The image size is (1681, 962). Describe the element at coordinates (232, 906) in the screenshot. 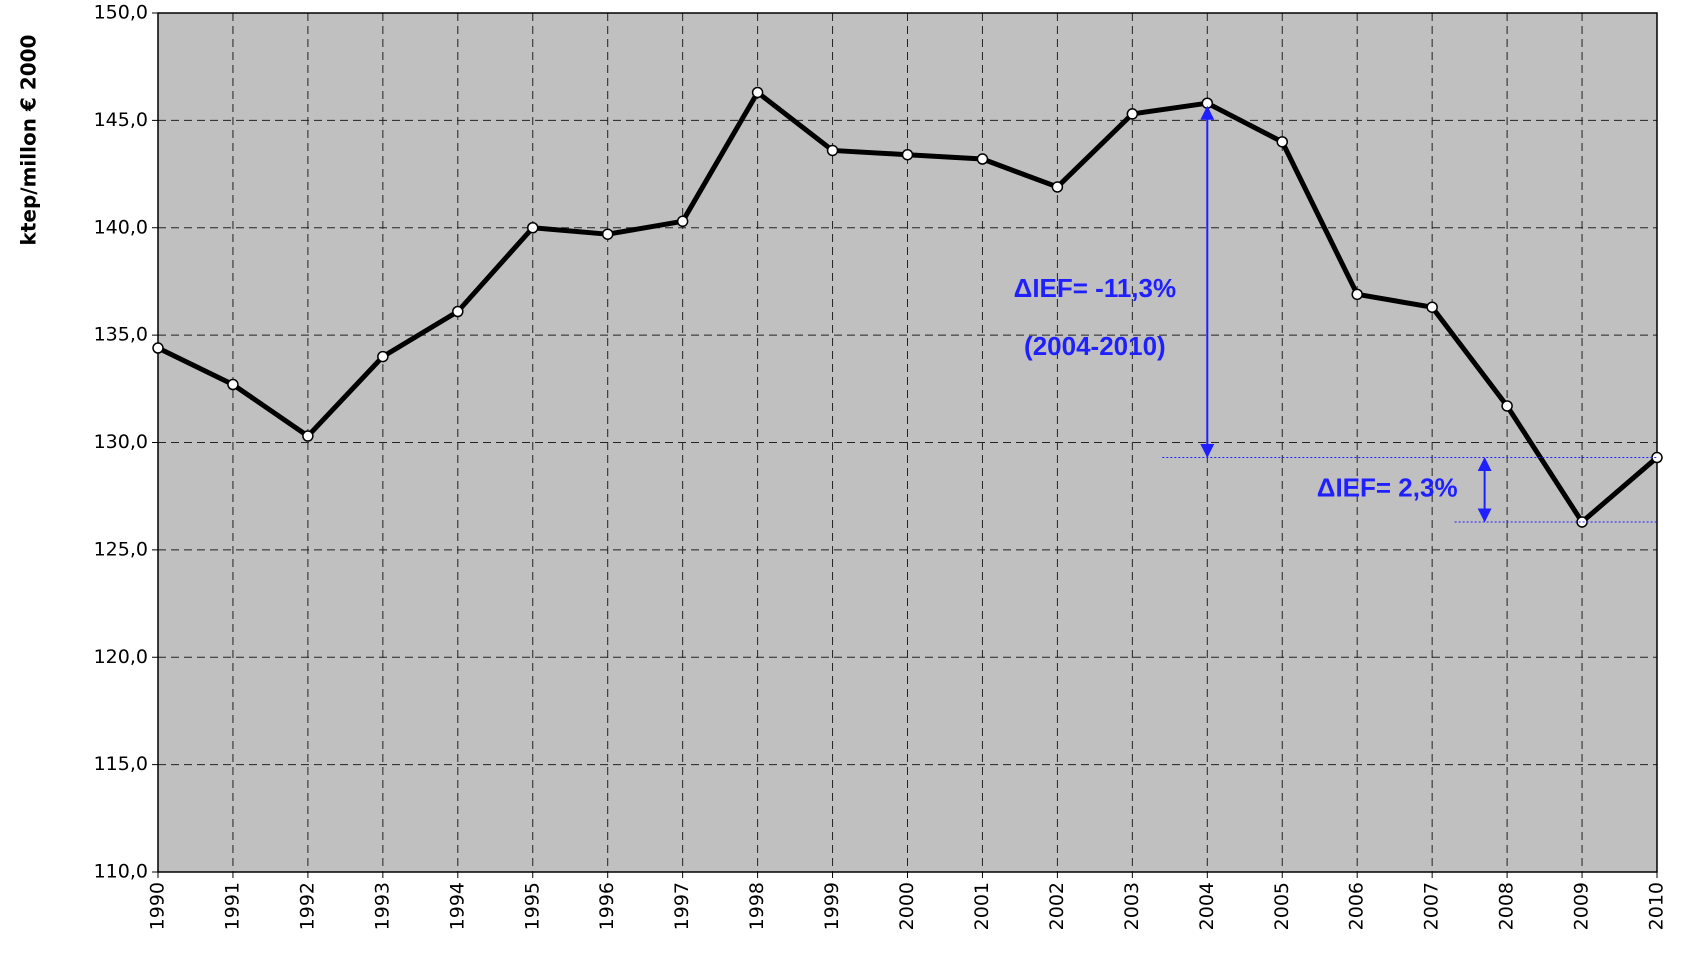

I see `x-tick-label: 1991` at that location.